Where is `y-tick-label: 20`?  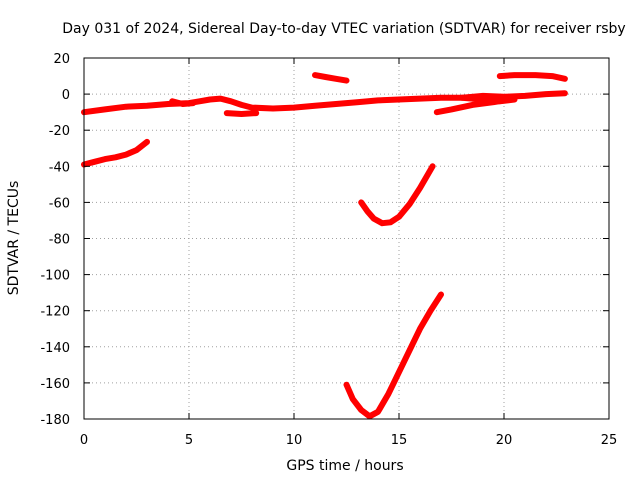 y-tick-label: 20 is located at coordinates (61, 59).